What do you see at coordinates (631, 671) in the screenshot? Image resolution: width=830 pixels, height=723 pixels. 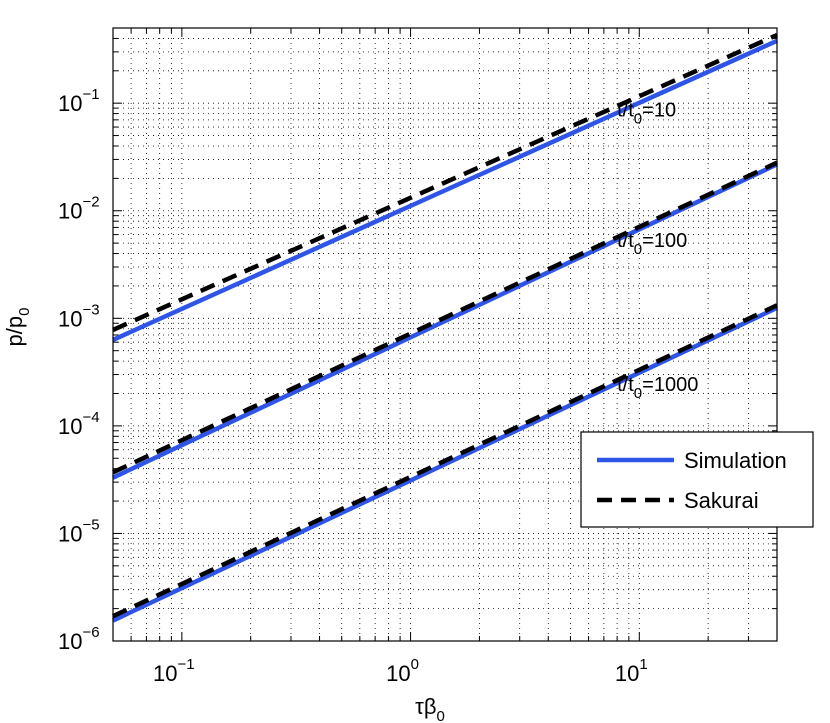 I see `x-tick-label: 10¹` at bounding box center [631, 671].